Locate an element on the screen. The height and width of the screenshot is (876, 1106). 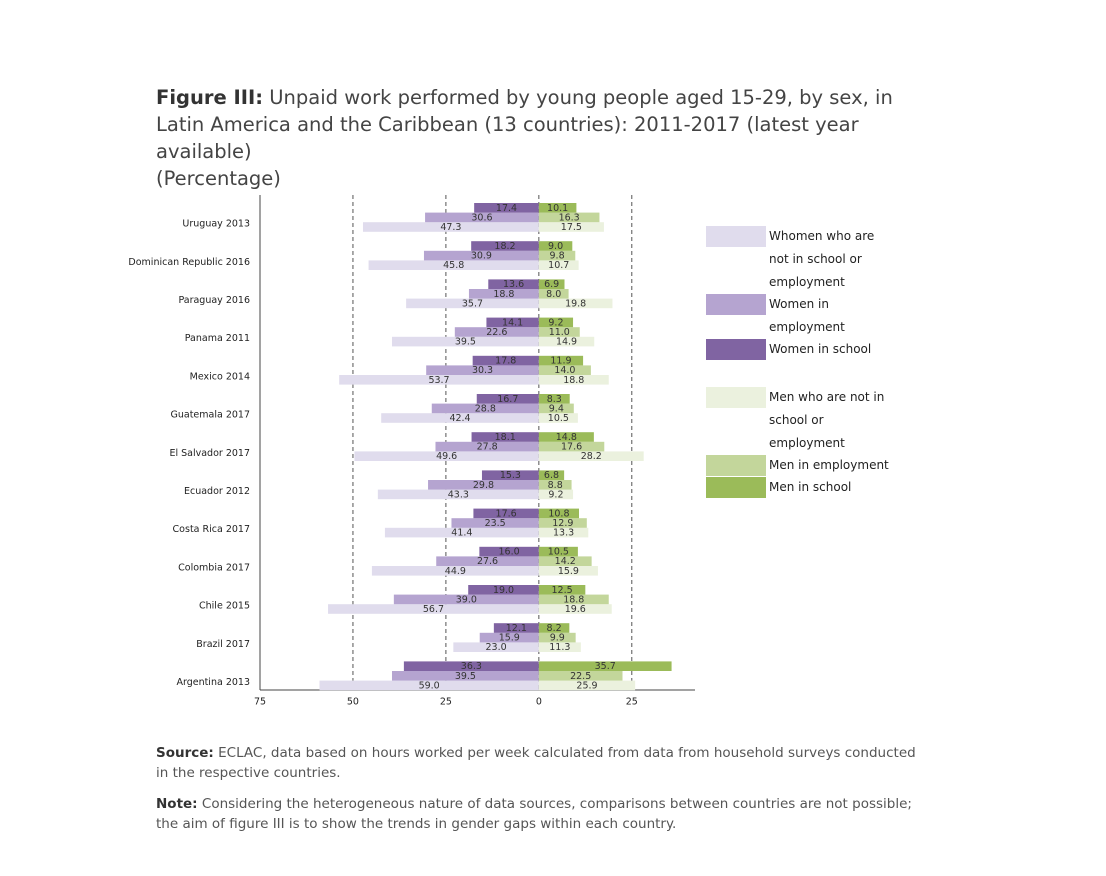
value-label: 14.0 is located at coordinates (564, 370).